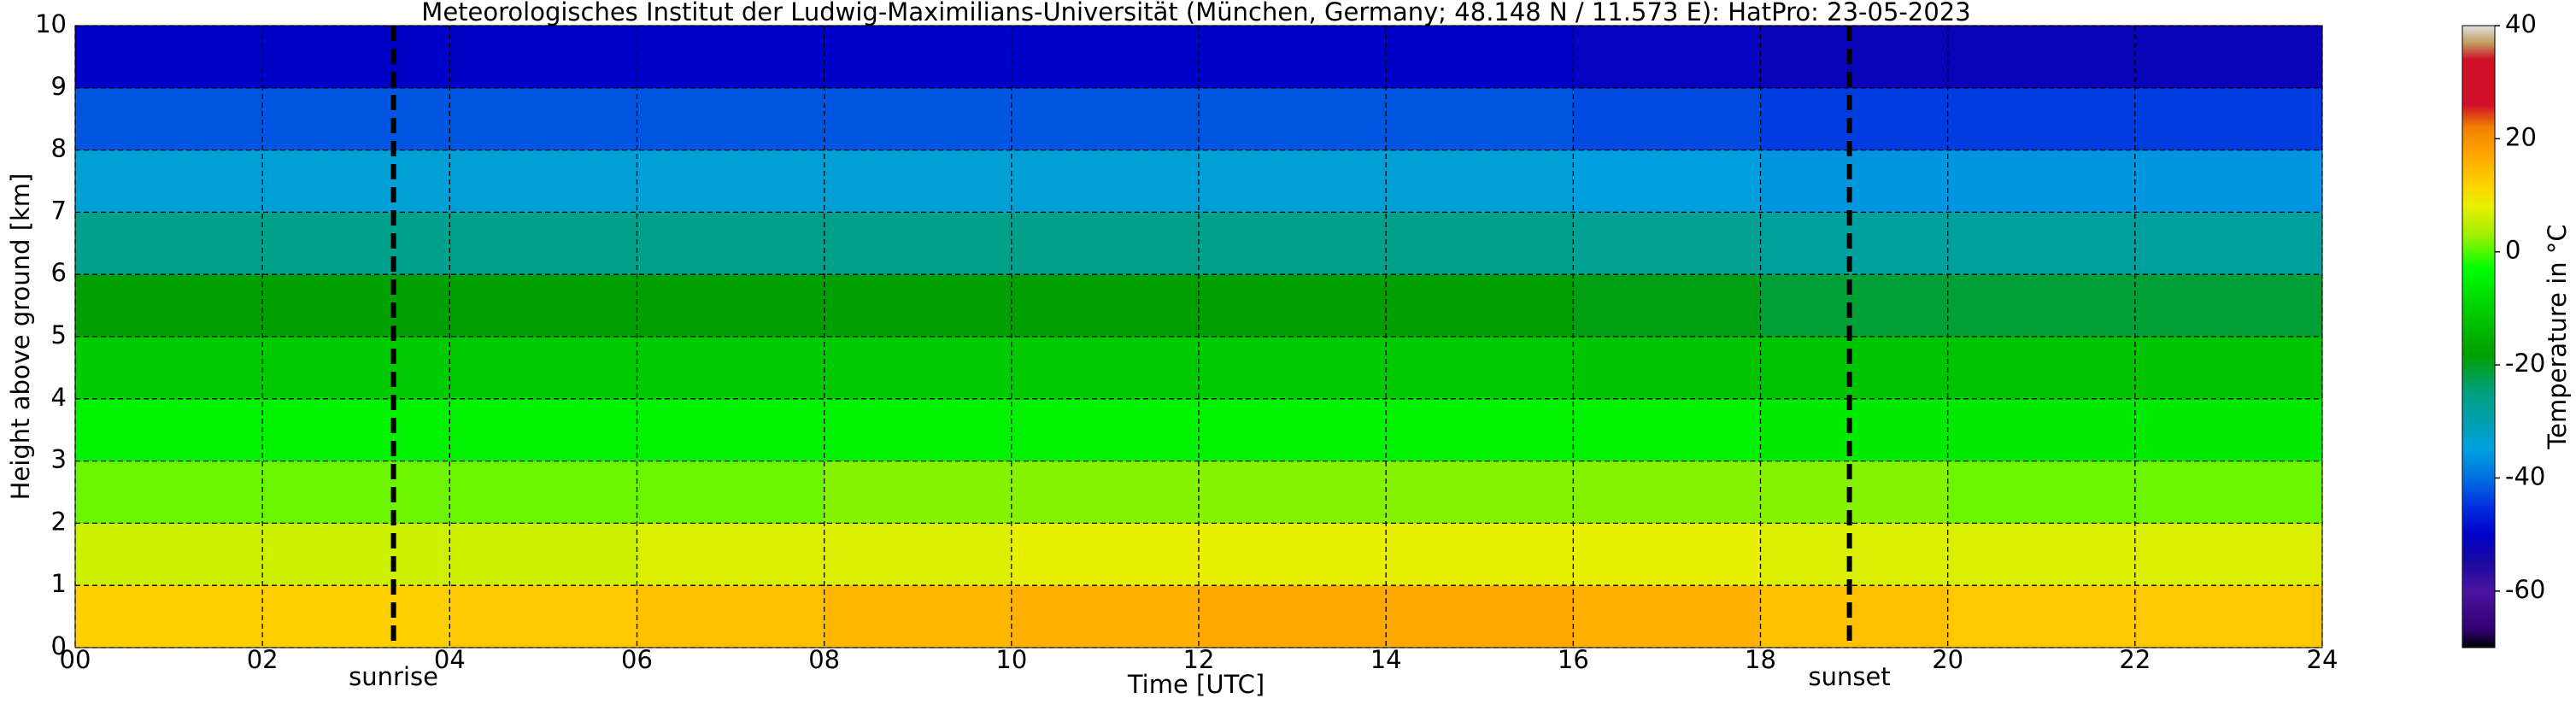  Describe the element at coordinates (1011, 659) in the screenshot. I see `x-tick-label: 10` at that location.